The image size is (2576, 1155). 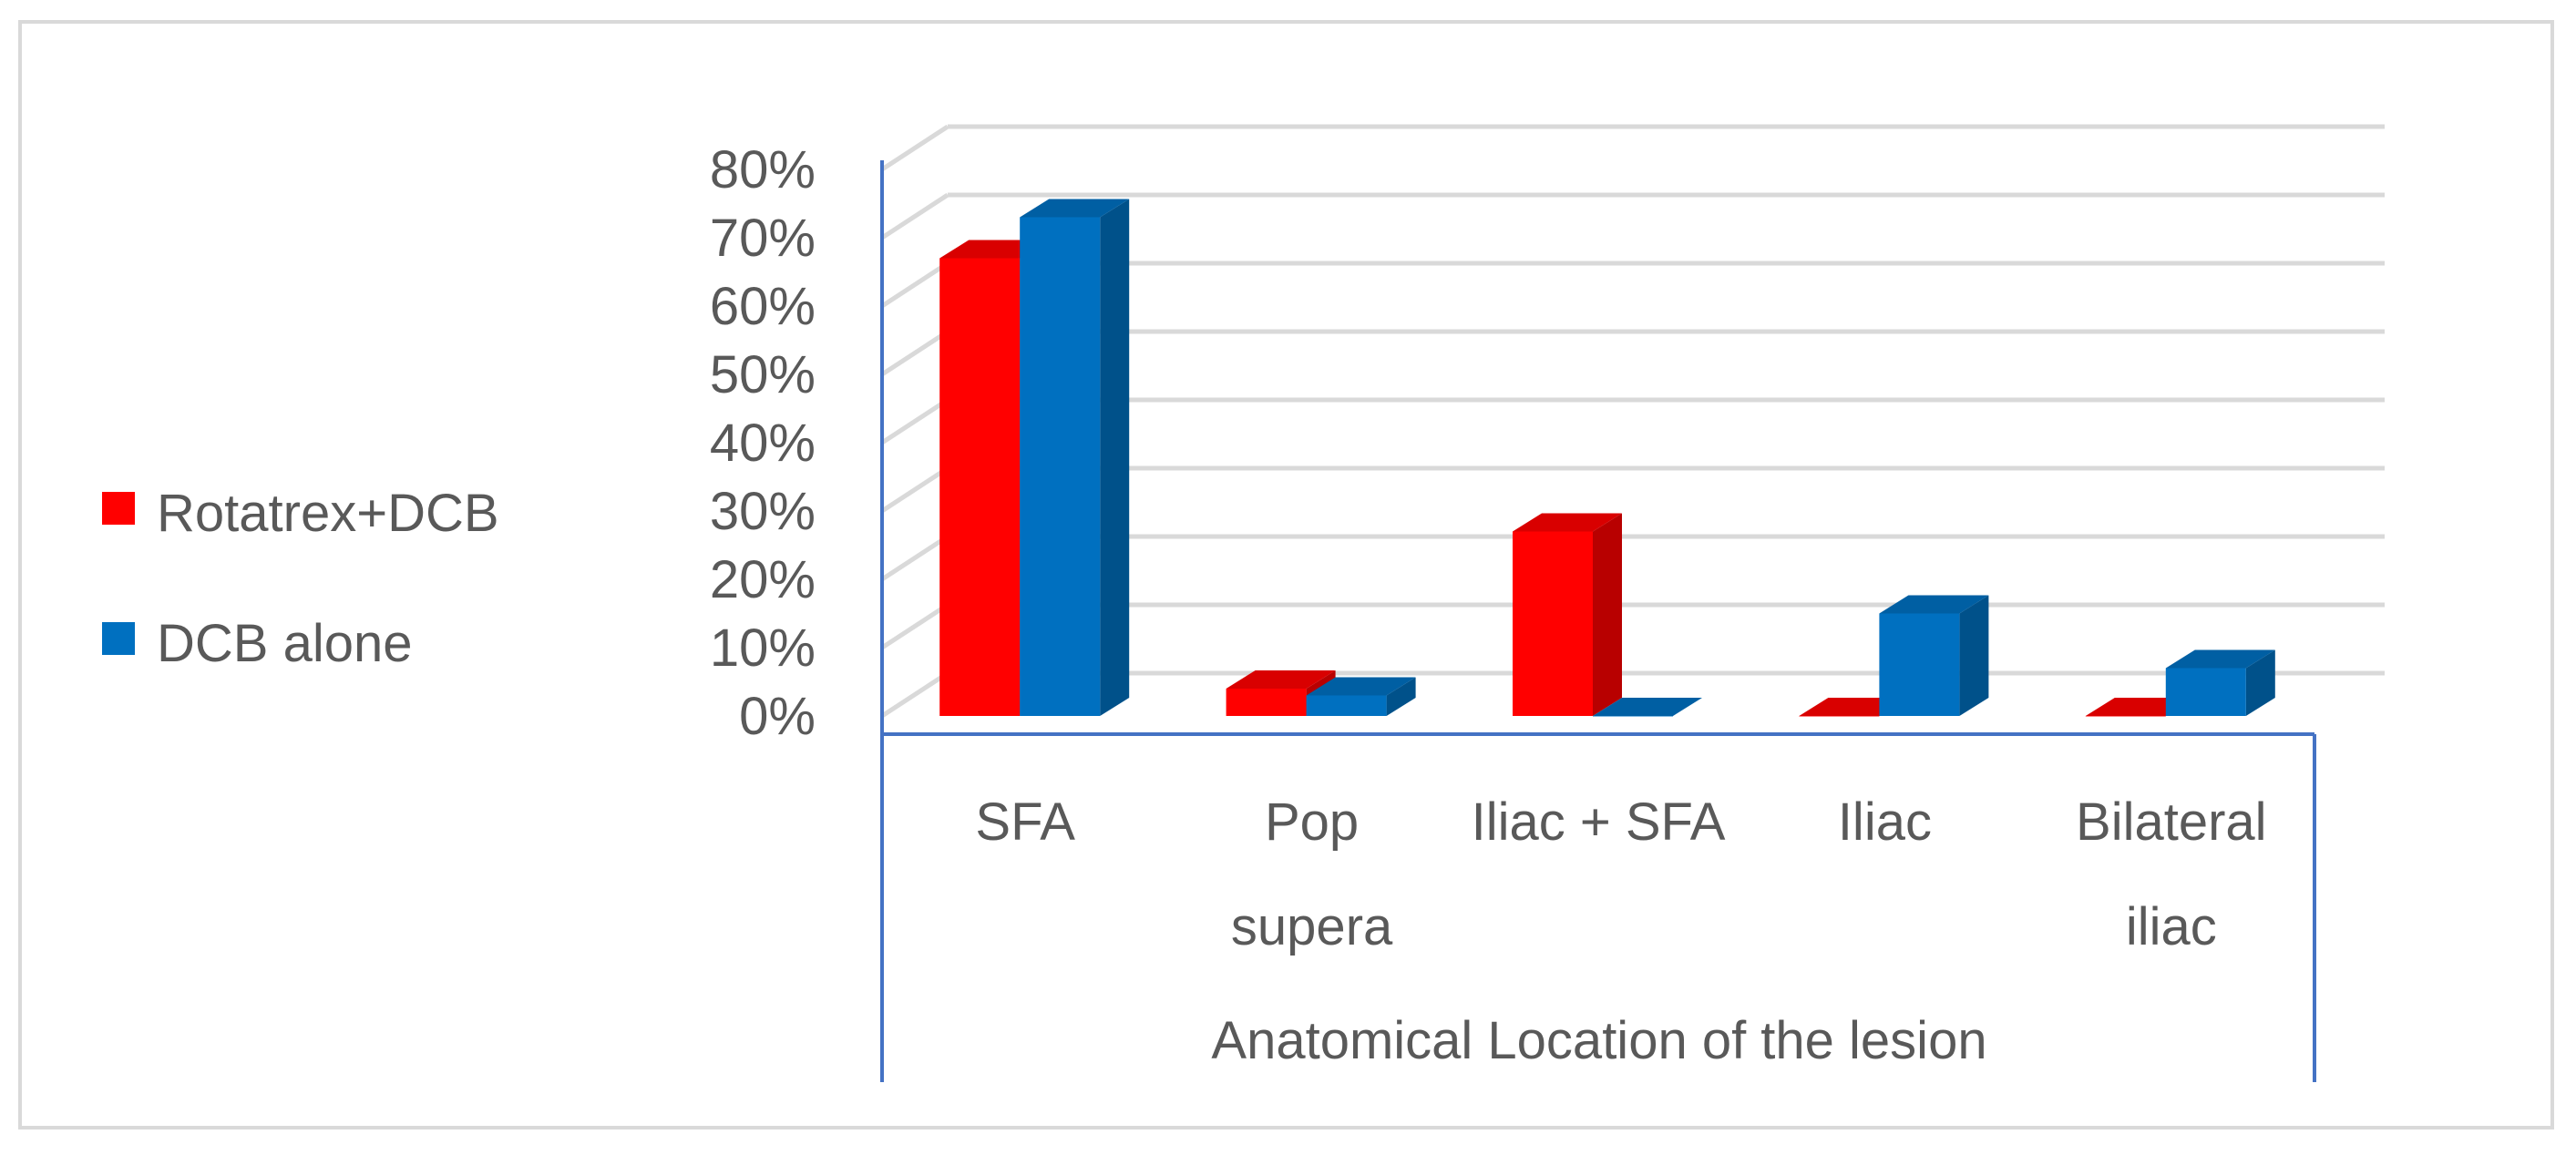 I want to click on y-tick-label: 0%, so click(x=778, y=716).